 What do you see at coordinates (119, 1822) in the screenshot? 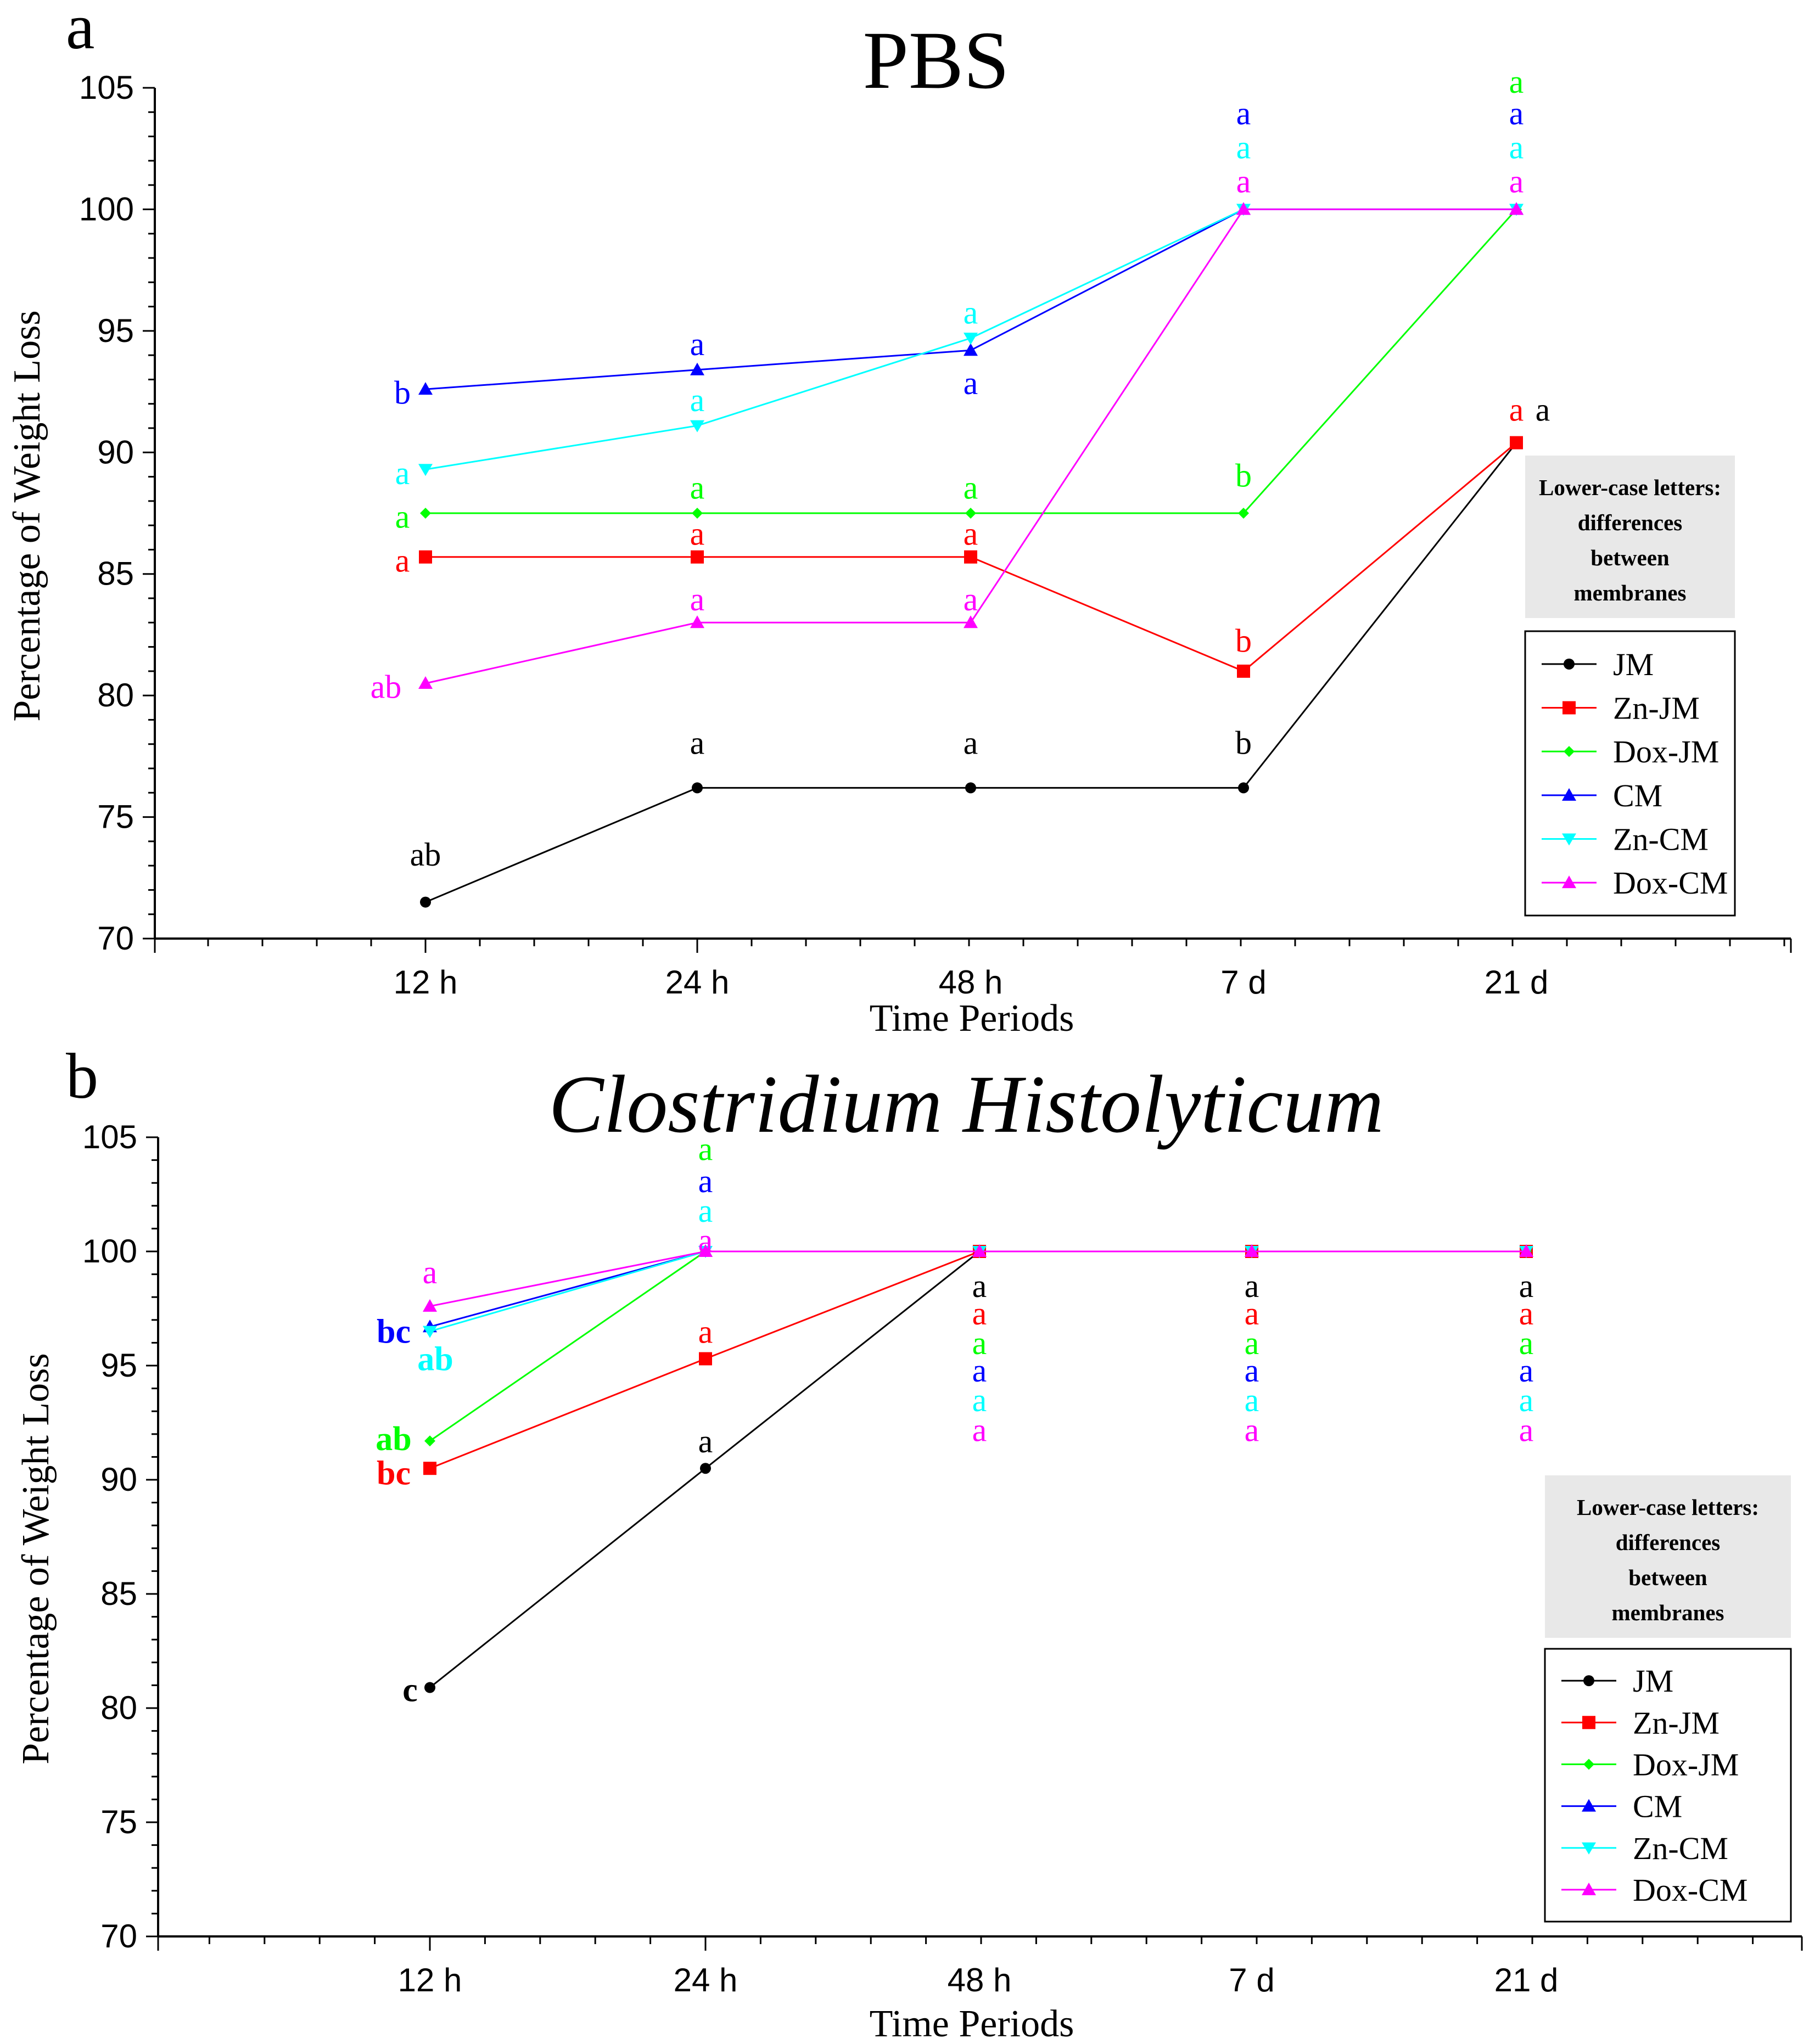
I see `y-tick-label: 75` at bounding box center [119, 1822].